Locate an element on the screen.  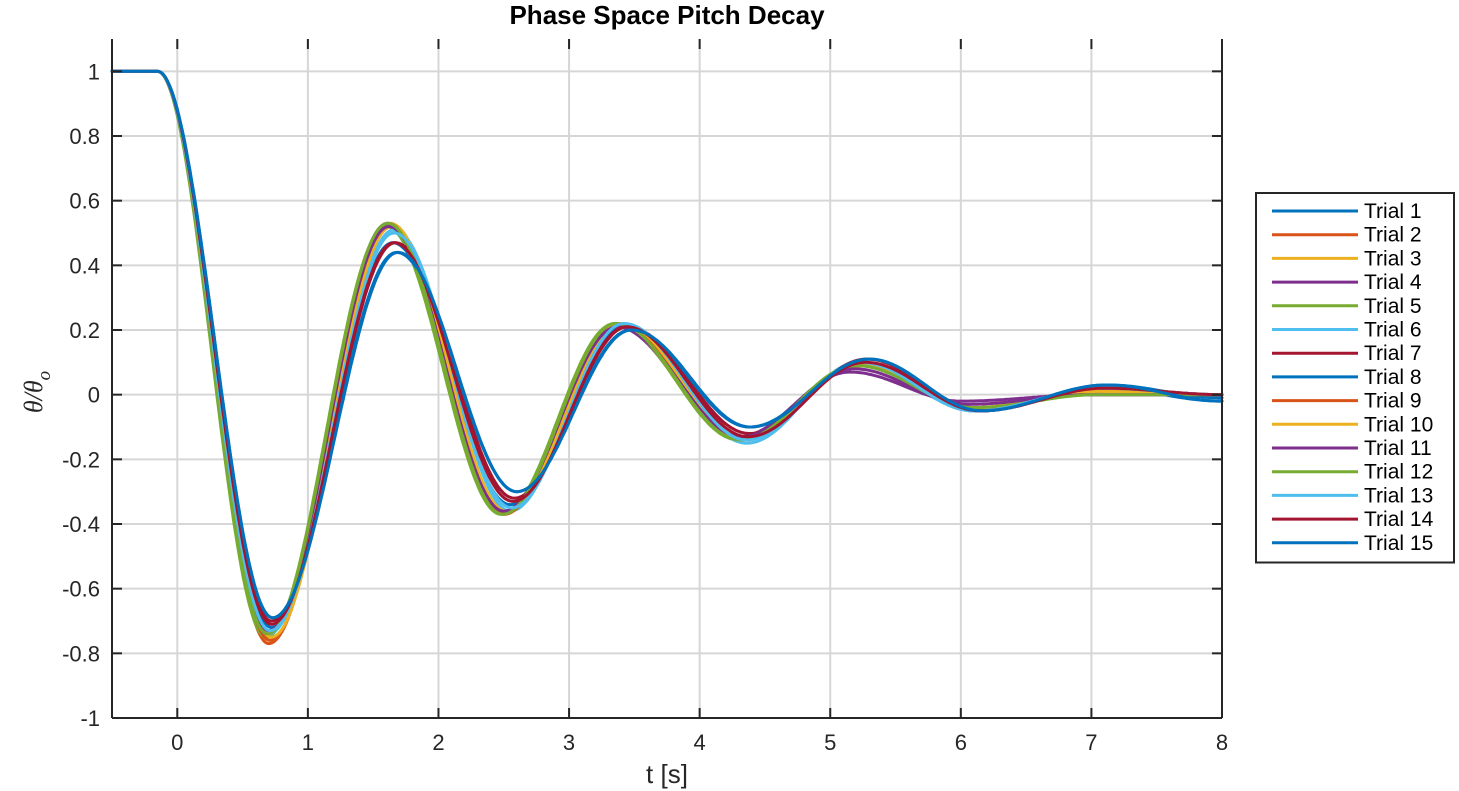
y-tick-label: 0.2 is located at coordinates (84, 330).